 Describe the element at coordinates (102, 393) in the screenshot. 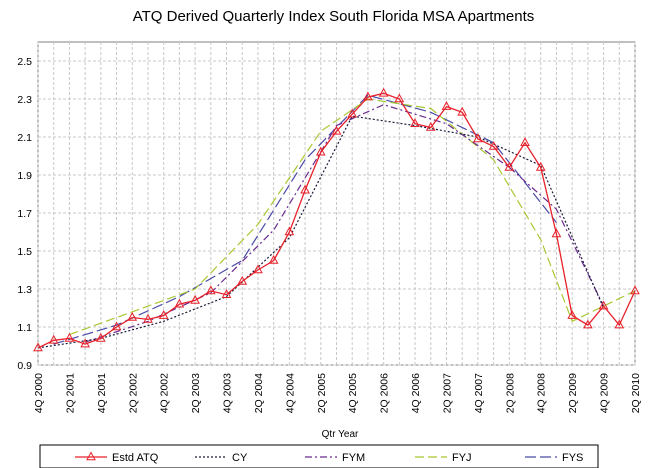

I see `x-tick-label: 4Q 2001` at that location.